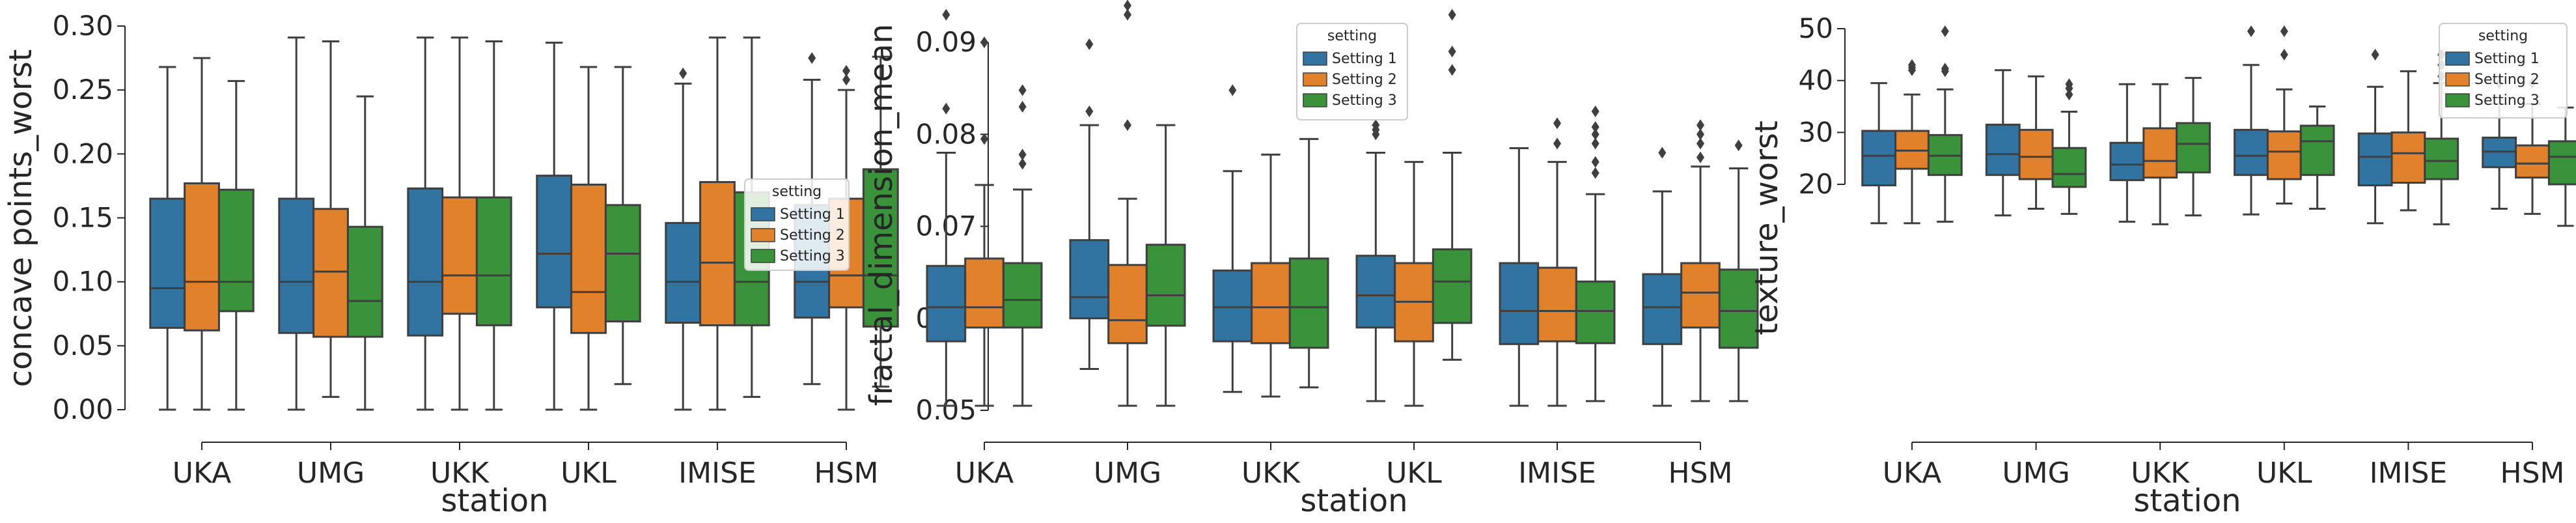 The width and height of the screenshot is (2576, 523). What do you see at coordinates (1127, 473) in the screenshot?
I see `x-tick-label: UMG` at bounding box center [1127, 473].